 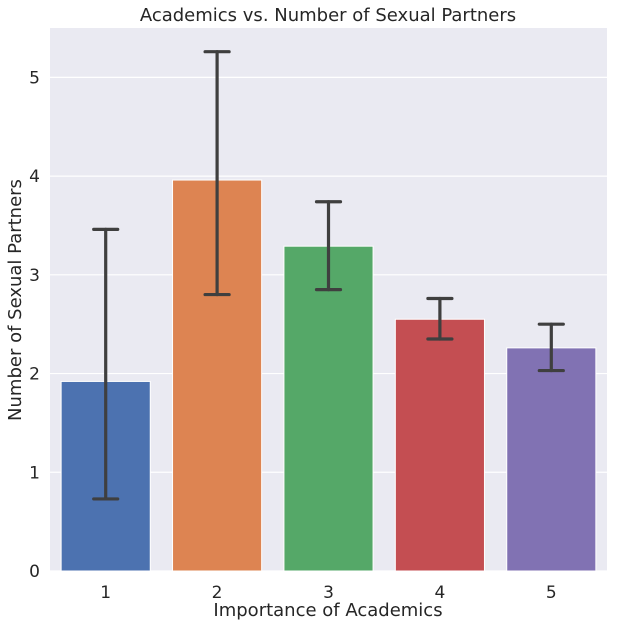 What do you see at coordinates (34, 375) in the screenshot?
I see `y-tick-label: 2` at bounding box center [34, 375].